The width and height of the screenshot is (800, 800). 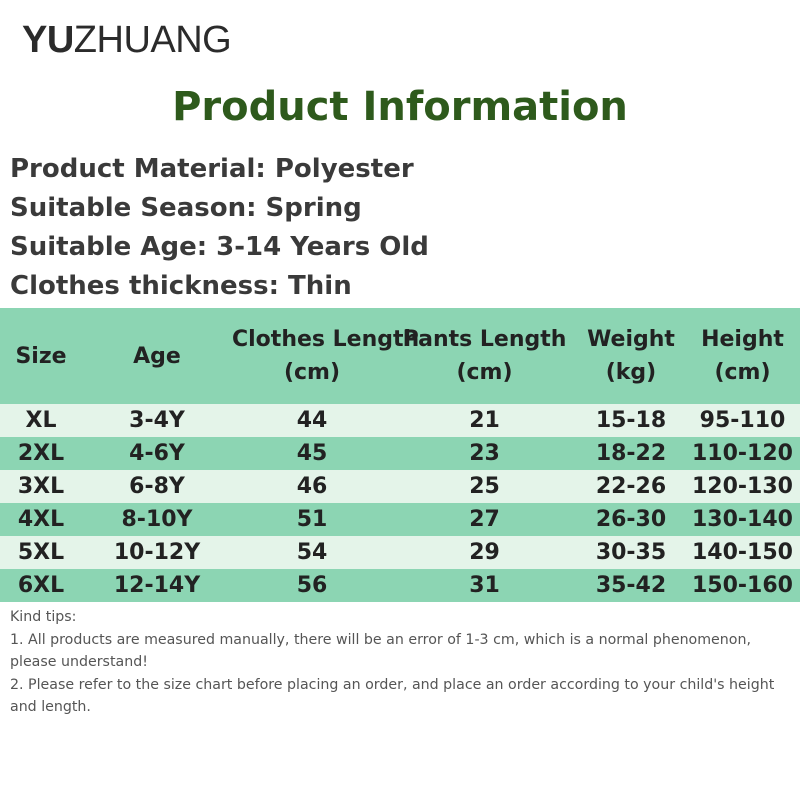 I want to click on cell-size: XL, so click(x=41, y=420).